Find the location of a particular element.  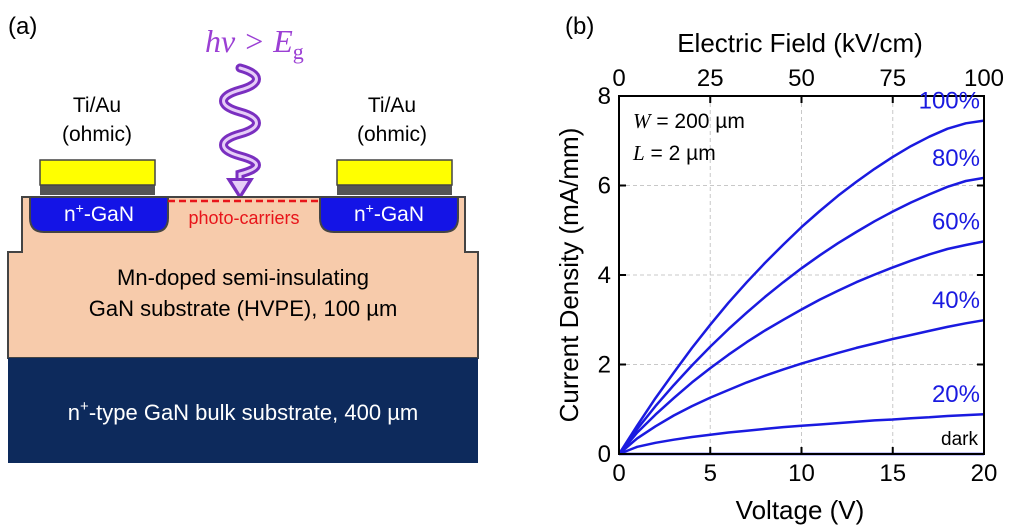

bulk-substrate-label: n+-type GaN bulk substrate, 400 µm is located at coordinates (243, 411).